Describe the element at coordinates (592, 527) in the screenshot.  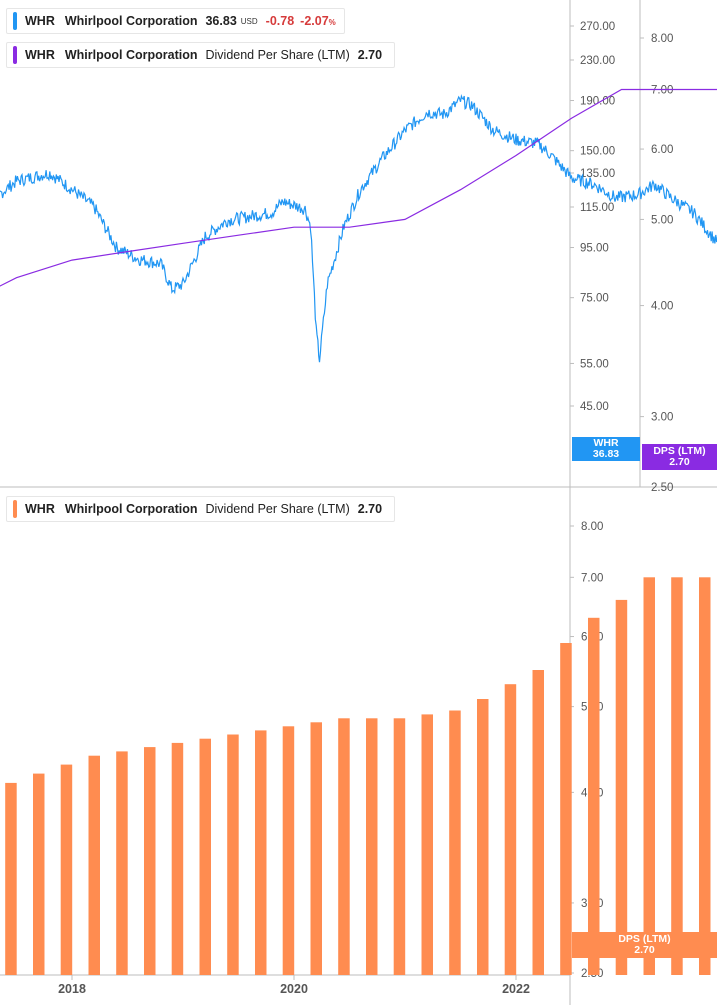
I see `dps-axis-tick-label-bottom: 8.00` at that location.